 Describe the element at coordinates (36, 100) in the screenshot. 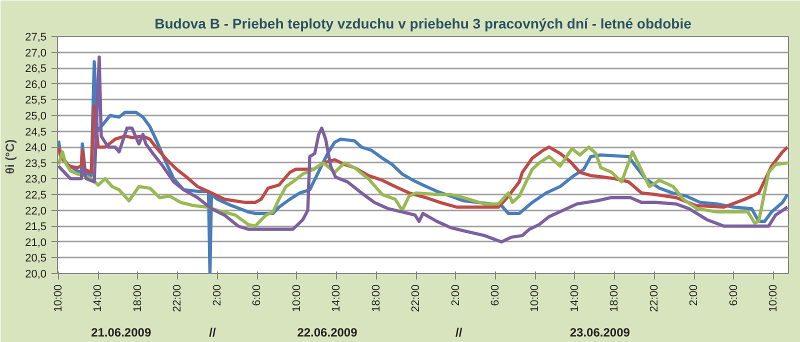

I see `y-tick-label: 25,5` at that location.